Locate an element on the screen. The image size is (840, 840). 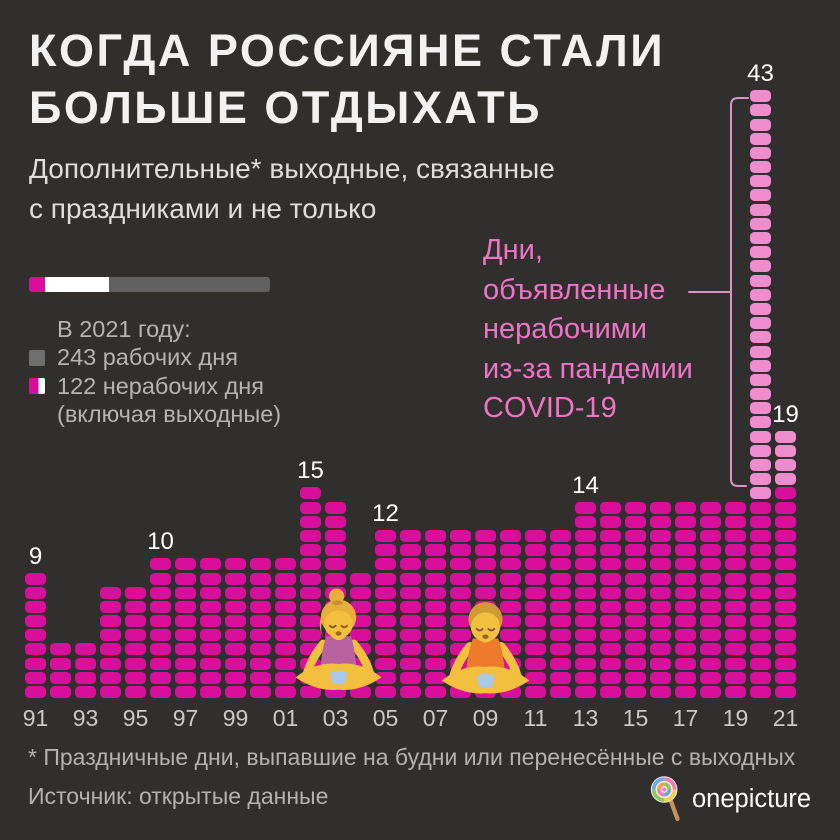
covid-annotation-line: объявленные is located at coordinates (574, 289).